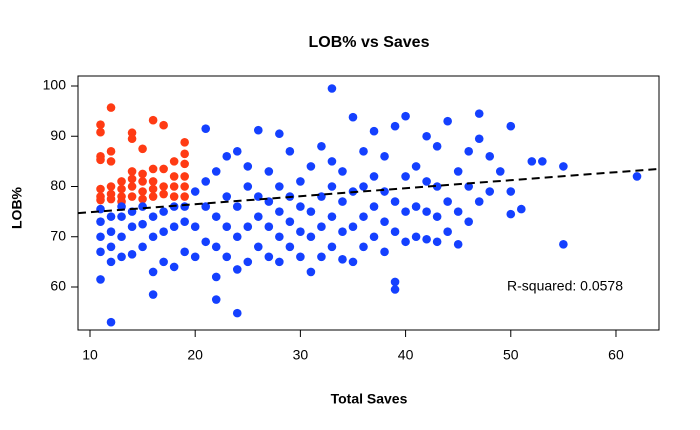 This screenshot has height=430, width=700. Describe the element at coordinates (58, 235) in the screenshot. I see `y-tick-label: 70` at that location.